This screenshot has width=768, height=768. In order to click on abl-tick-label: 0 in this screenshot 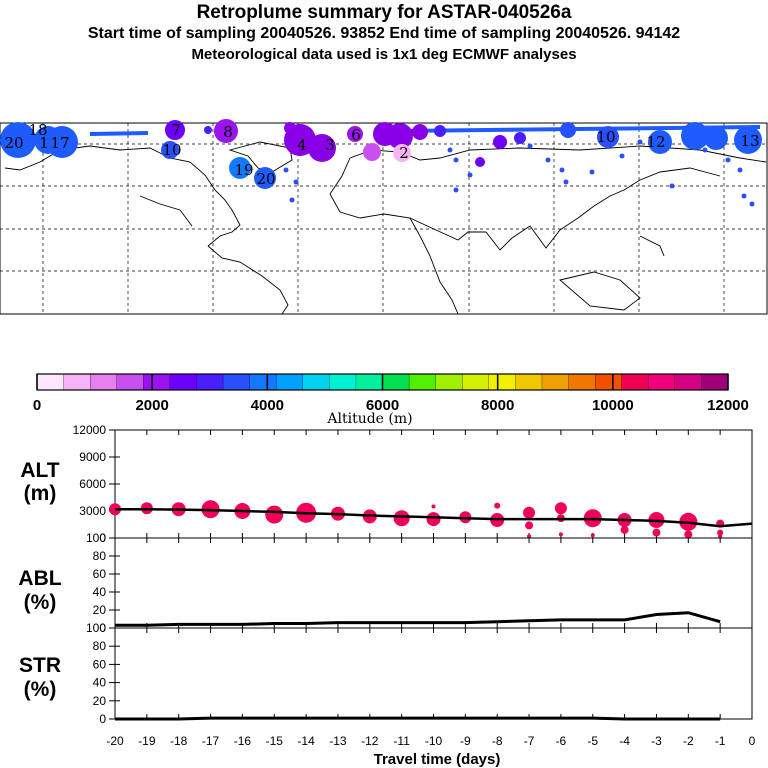, I will do `click(102, 628)`.